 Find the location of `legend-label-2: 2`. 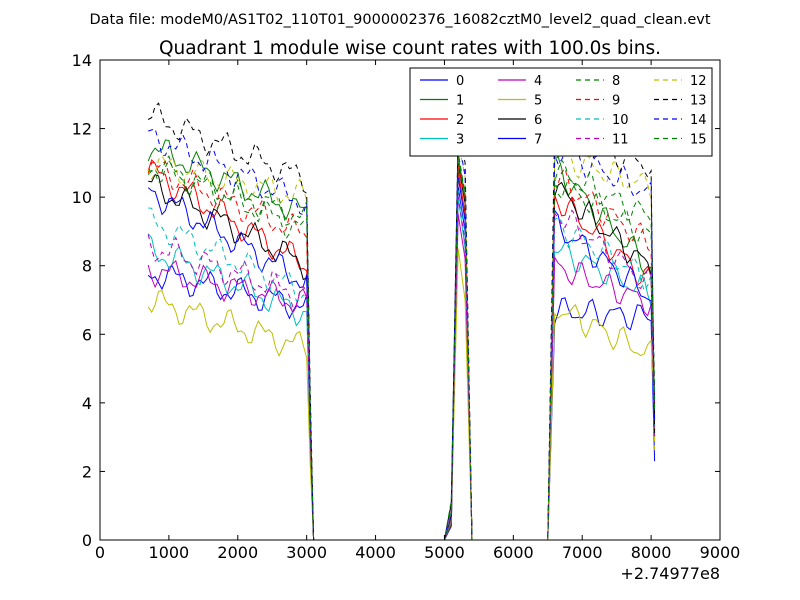

legend-label-2: 2 is located at coordinates (460, 120).